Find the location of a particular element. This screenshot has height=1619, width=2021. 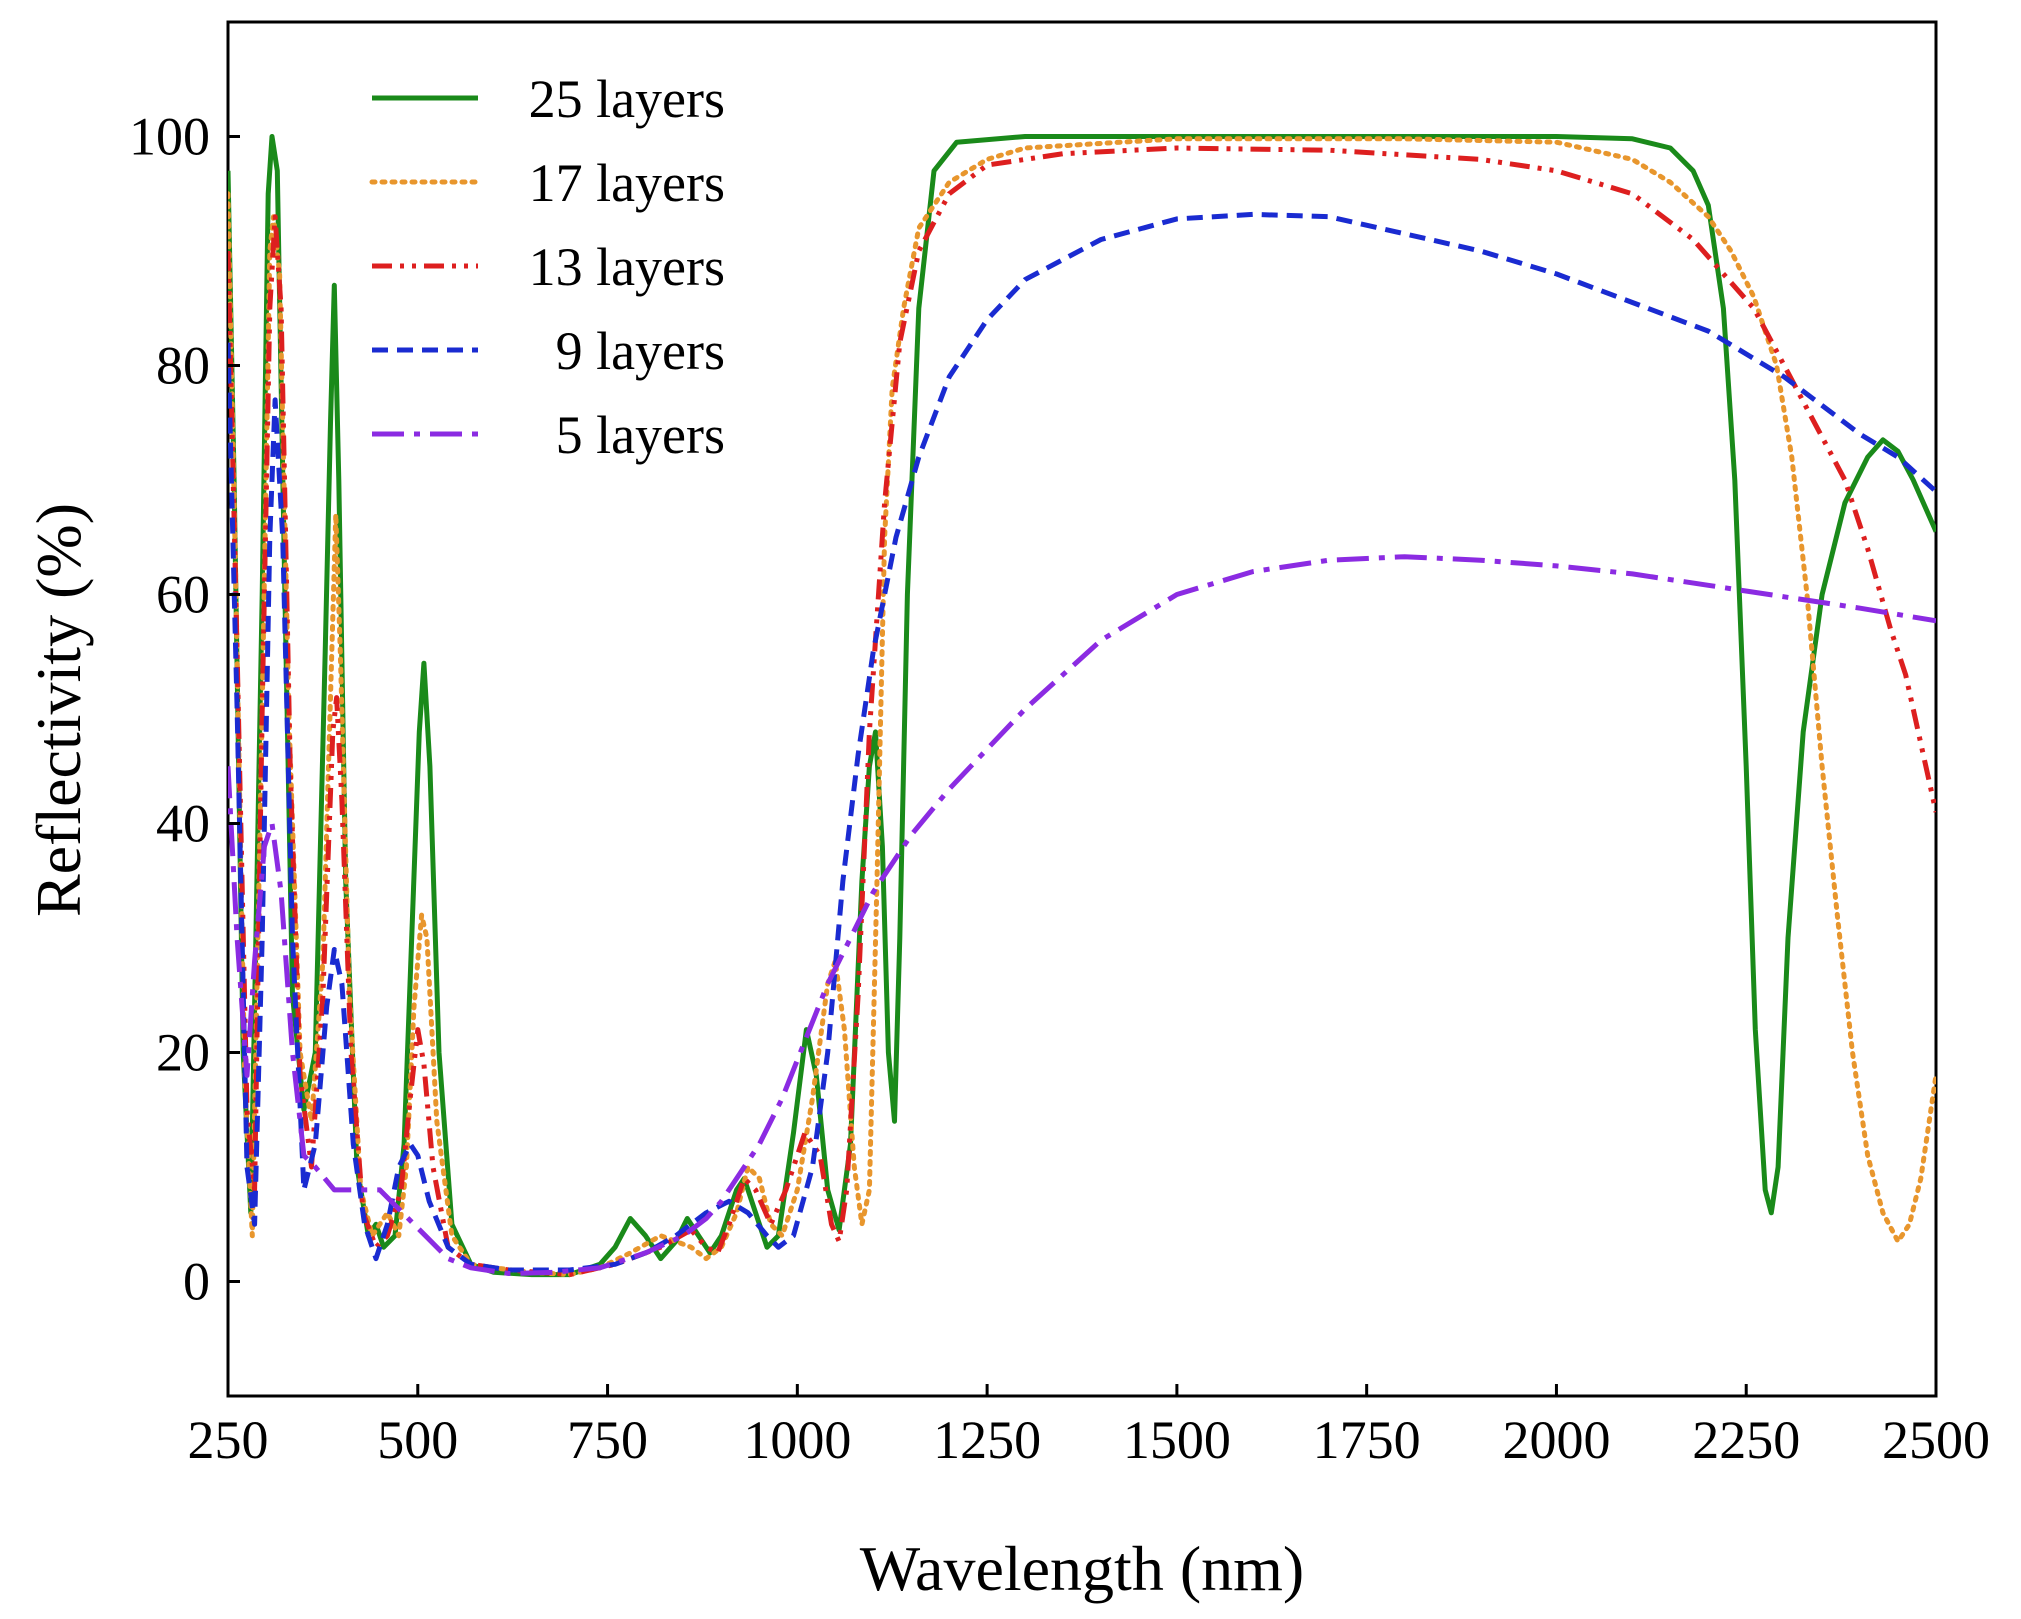

x-tick-label: 750 is located at coordinates (607, 1440).